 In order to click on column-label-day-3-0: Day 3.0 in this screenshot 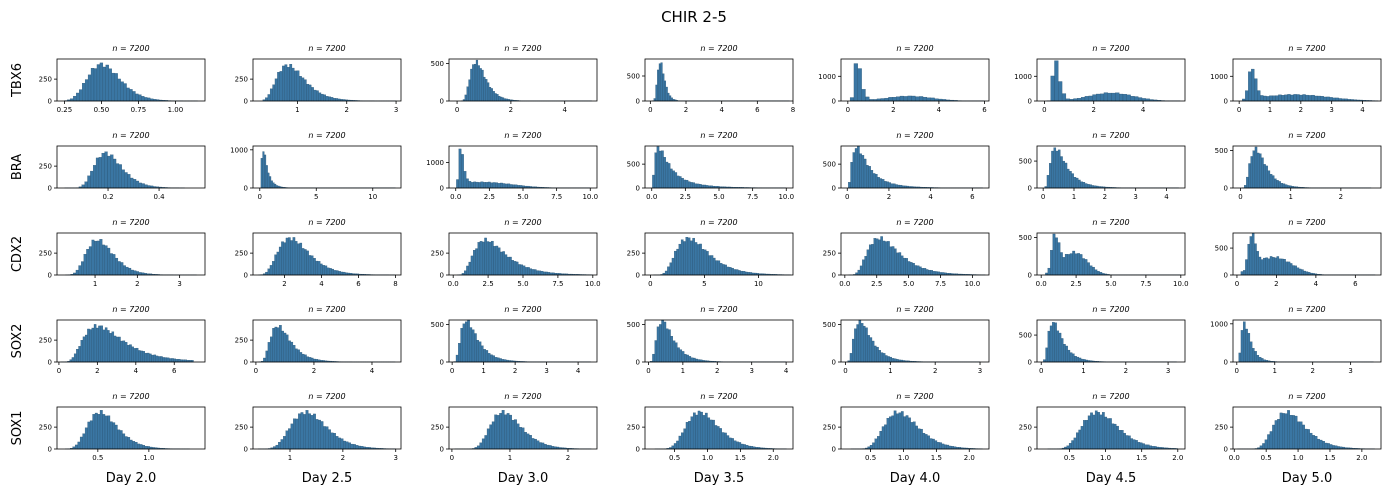, I will do `click(523, 478)`.